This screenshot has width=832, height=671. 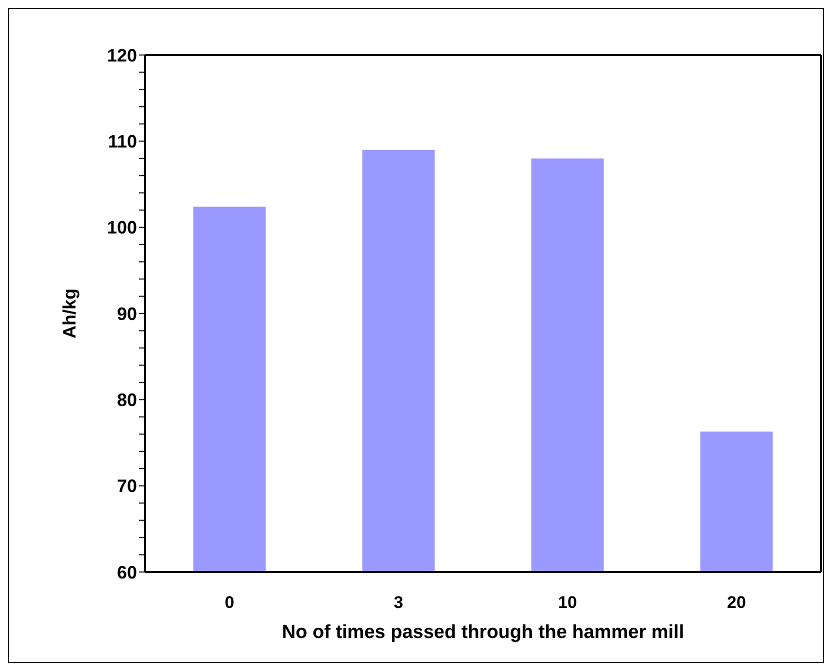 What do you see at coordinates (483, 632) in the screenshot?
I see `x-axis-title: No of times passed through the hammer mill` at bounding box center [483, 632].